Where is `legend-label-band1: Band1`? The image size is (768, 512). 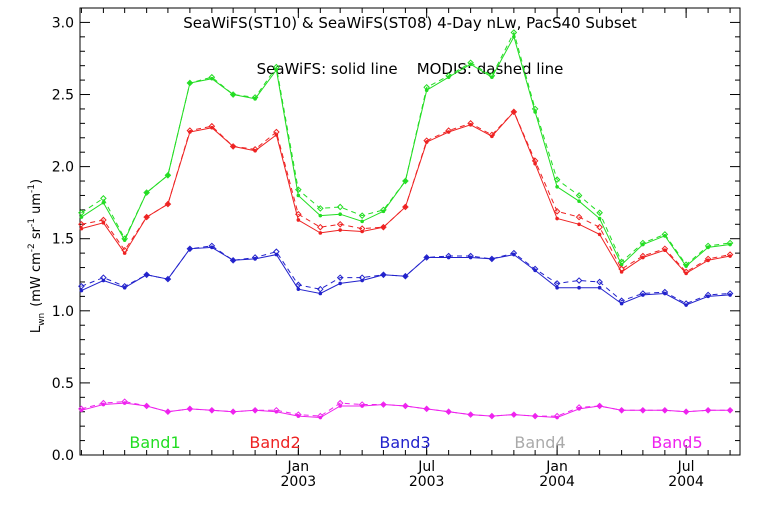
legend-label-band1: Band1 is located at coordinates (154, 442).